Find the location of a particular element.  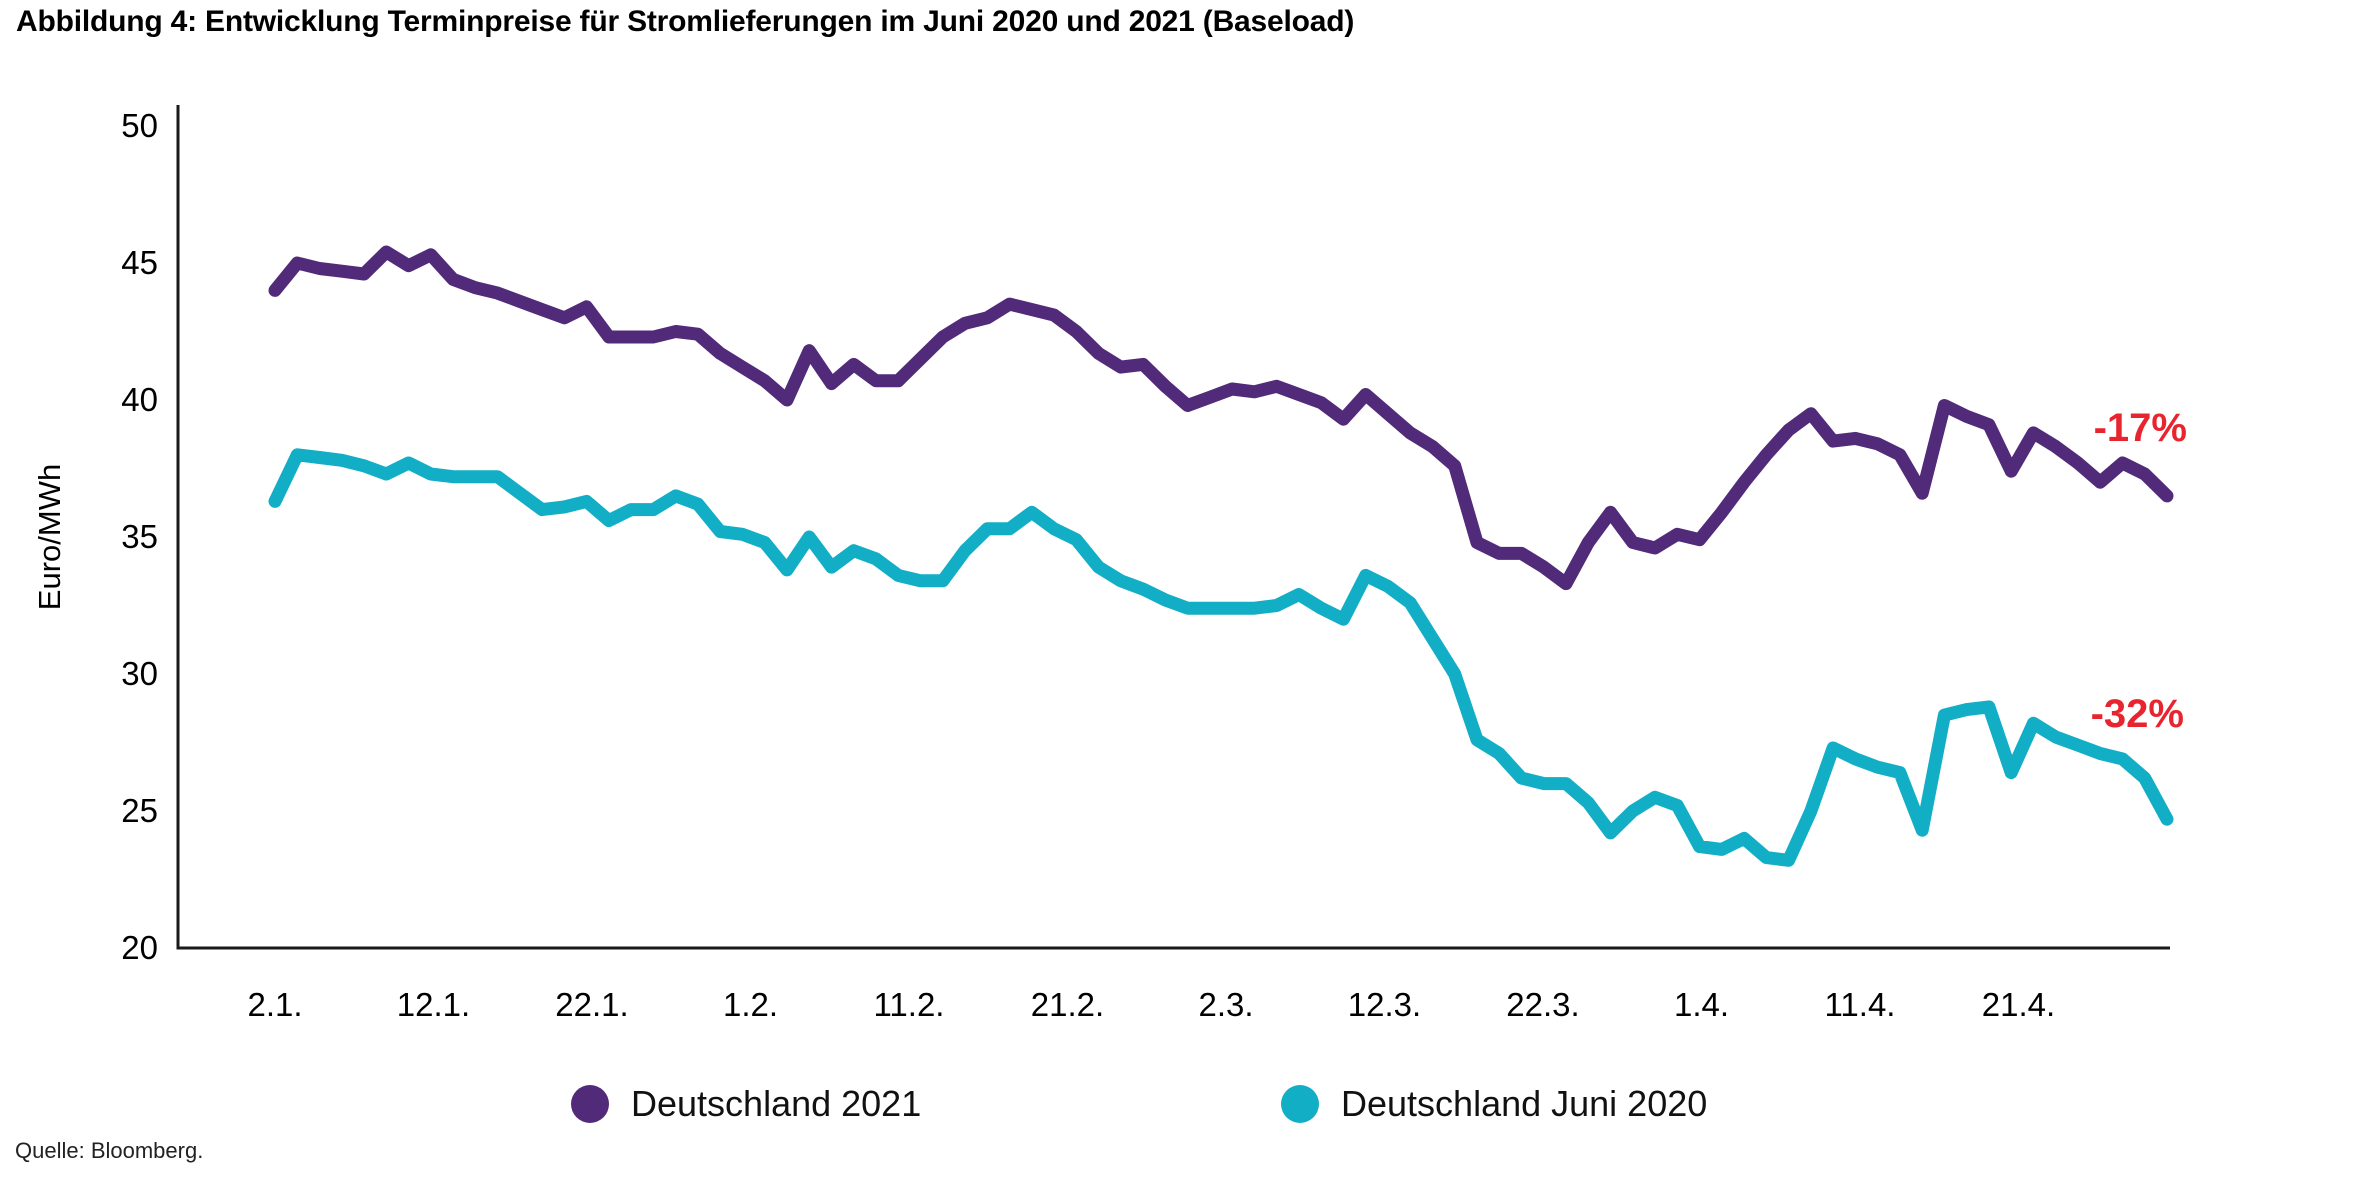

x-tick-label: 22.3. is located at coordinates (1542, 1004).